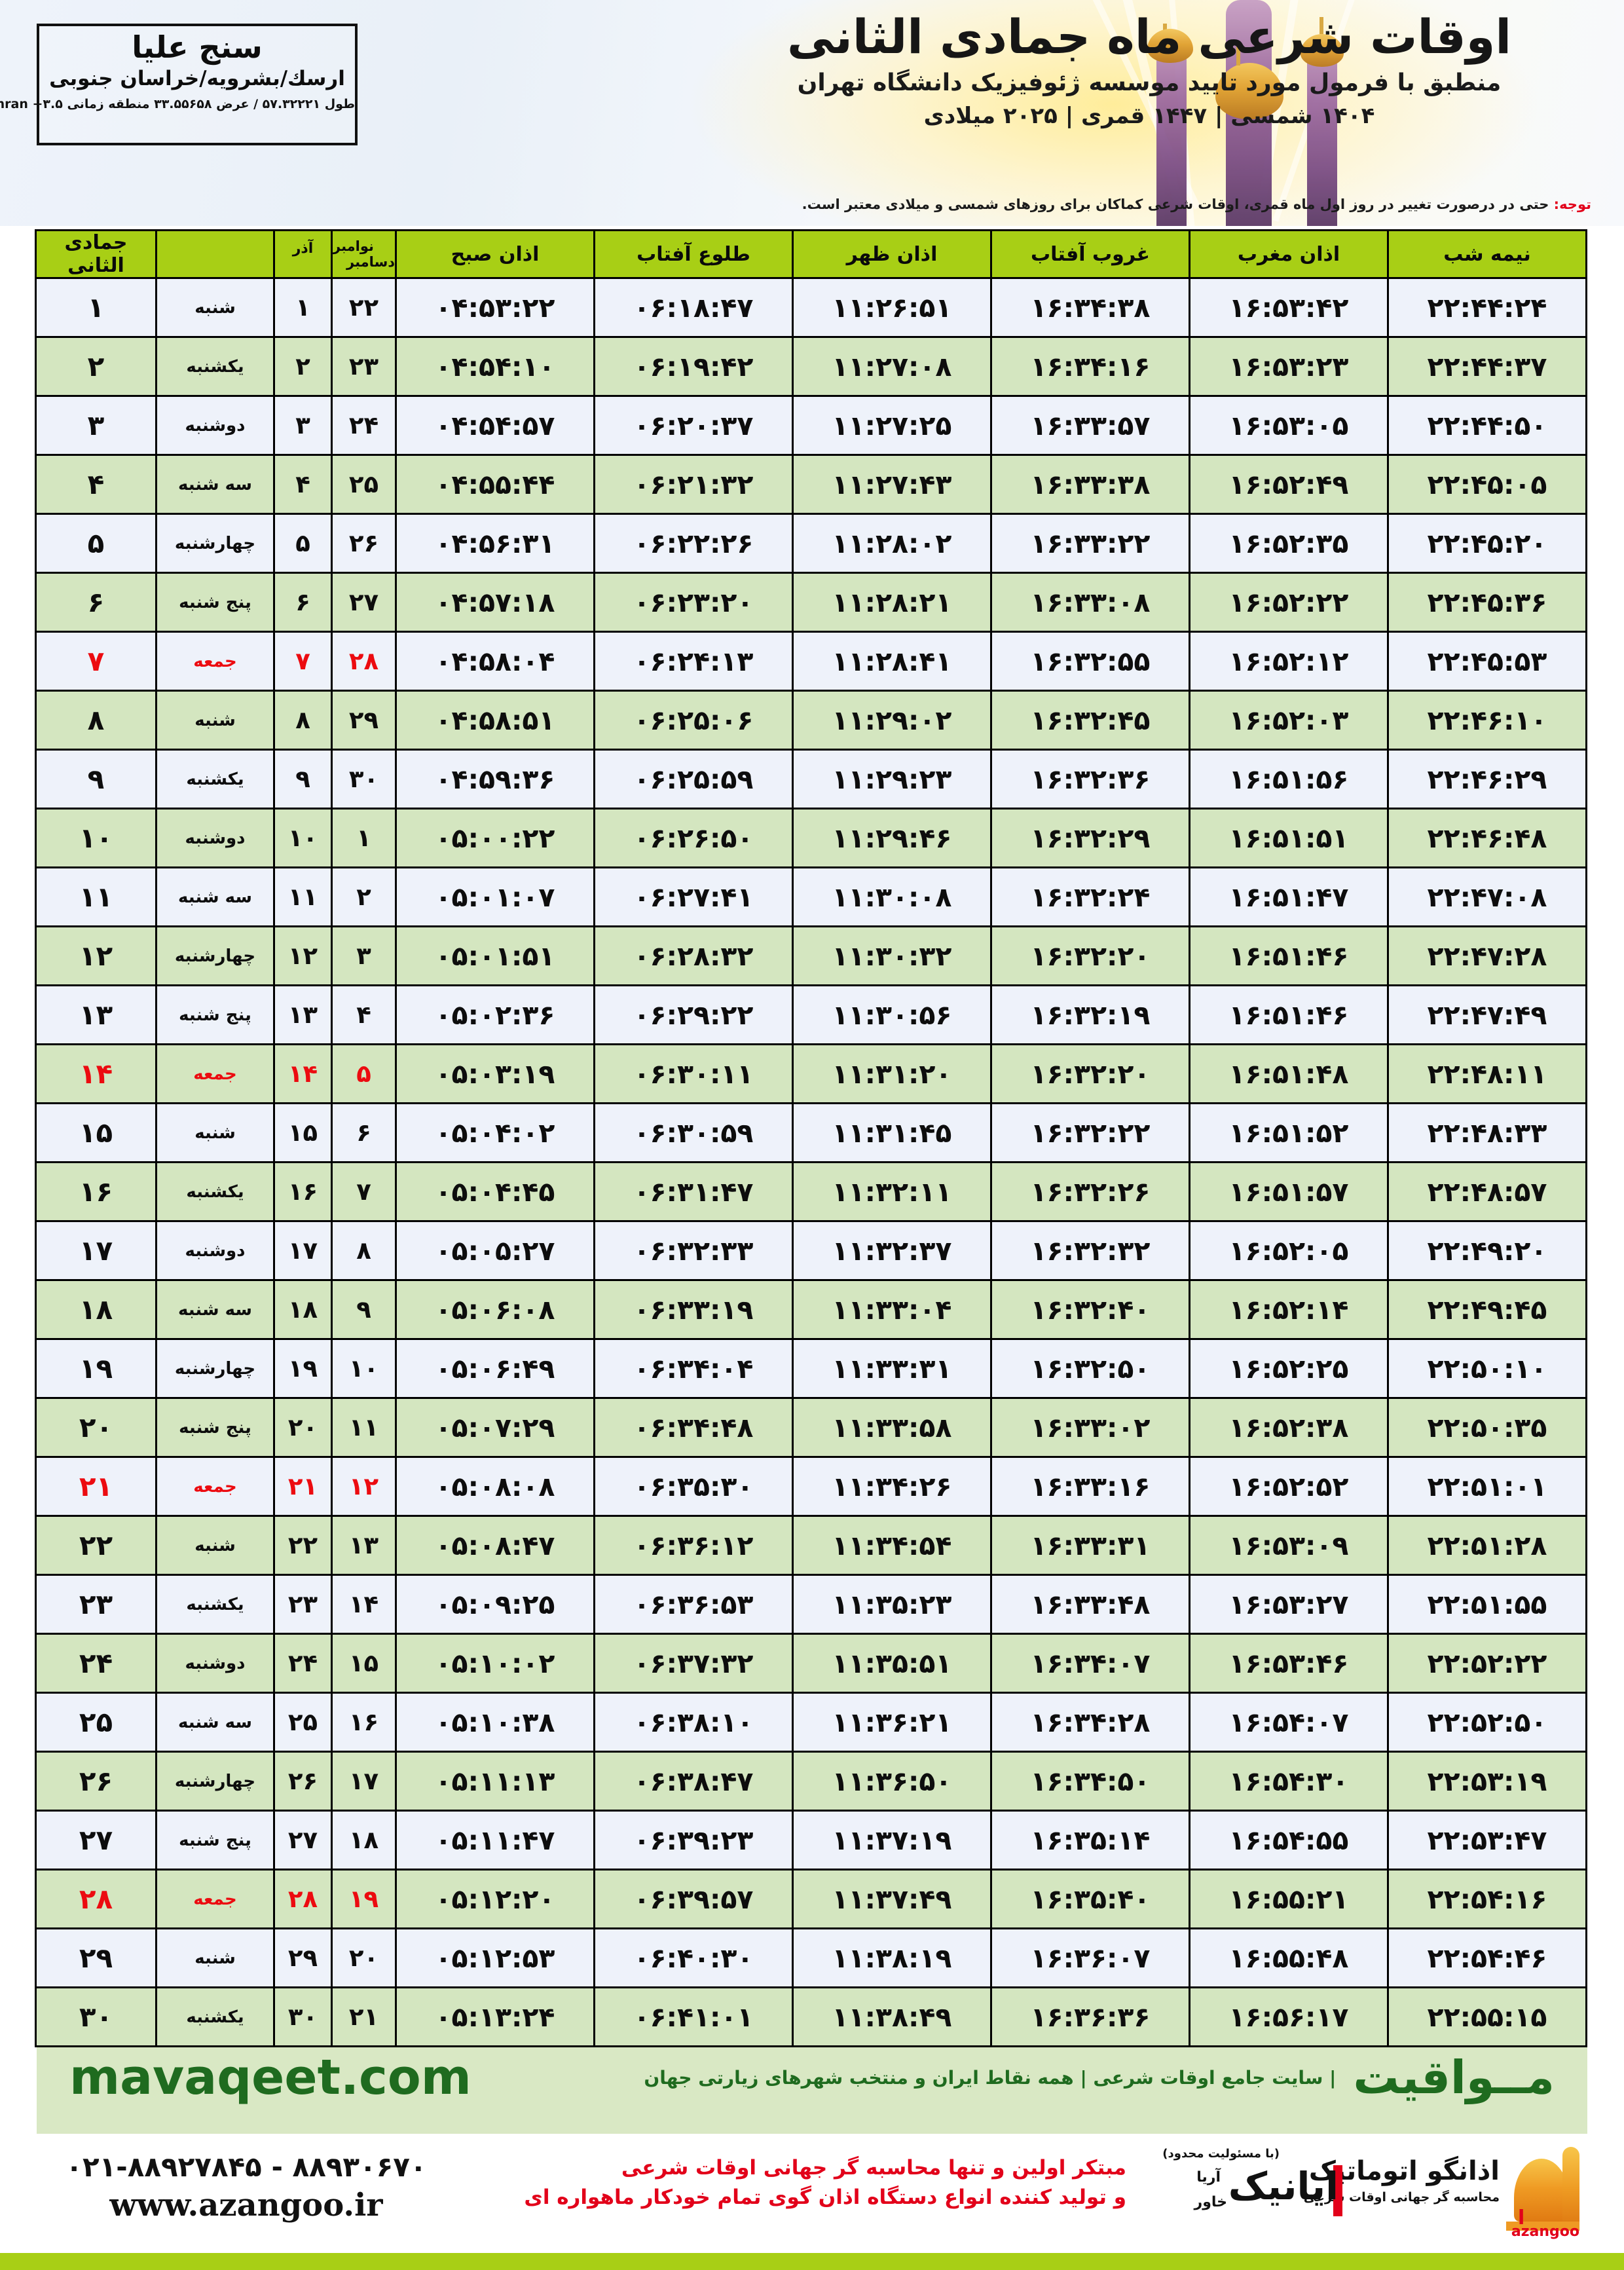  Describe the element at coordinates (1545, 2231) in the screenshot. I see `azangoo-name-latin: azangoo` at that location.